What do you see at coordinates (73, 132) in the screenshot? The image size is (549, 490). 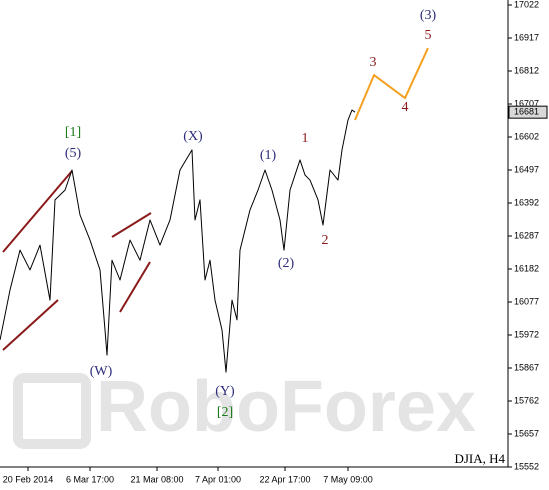 I see `wave-label: [1]` at bounding box center [73, 132].